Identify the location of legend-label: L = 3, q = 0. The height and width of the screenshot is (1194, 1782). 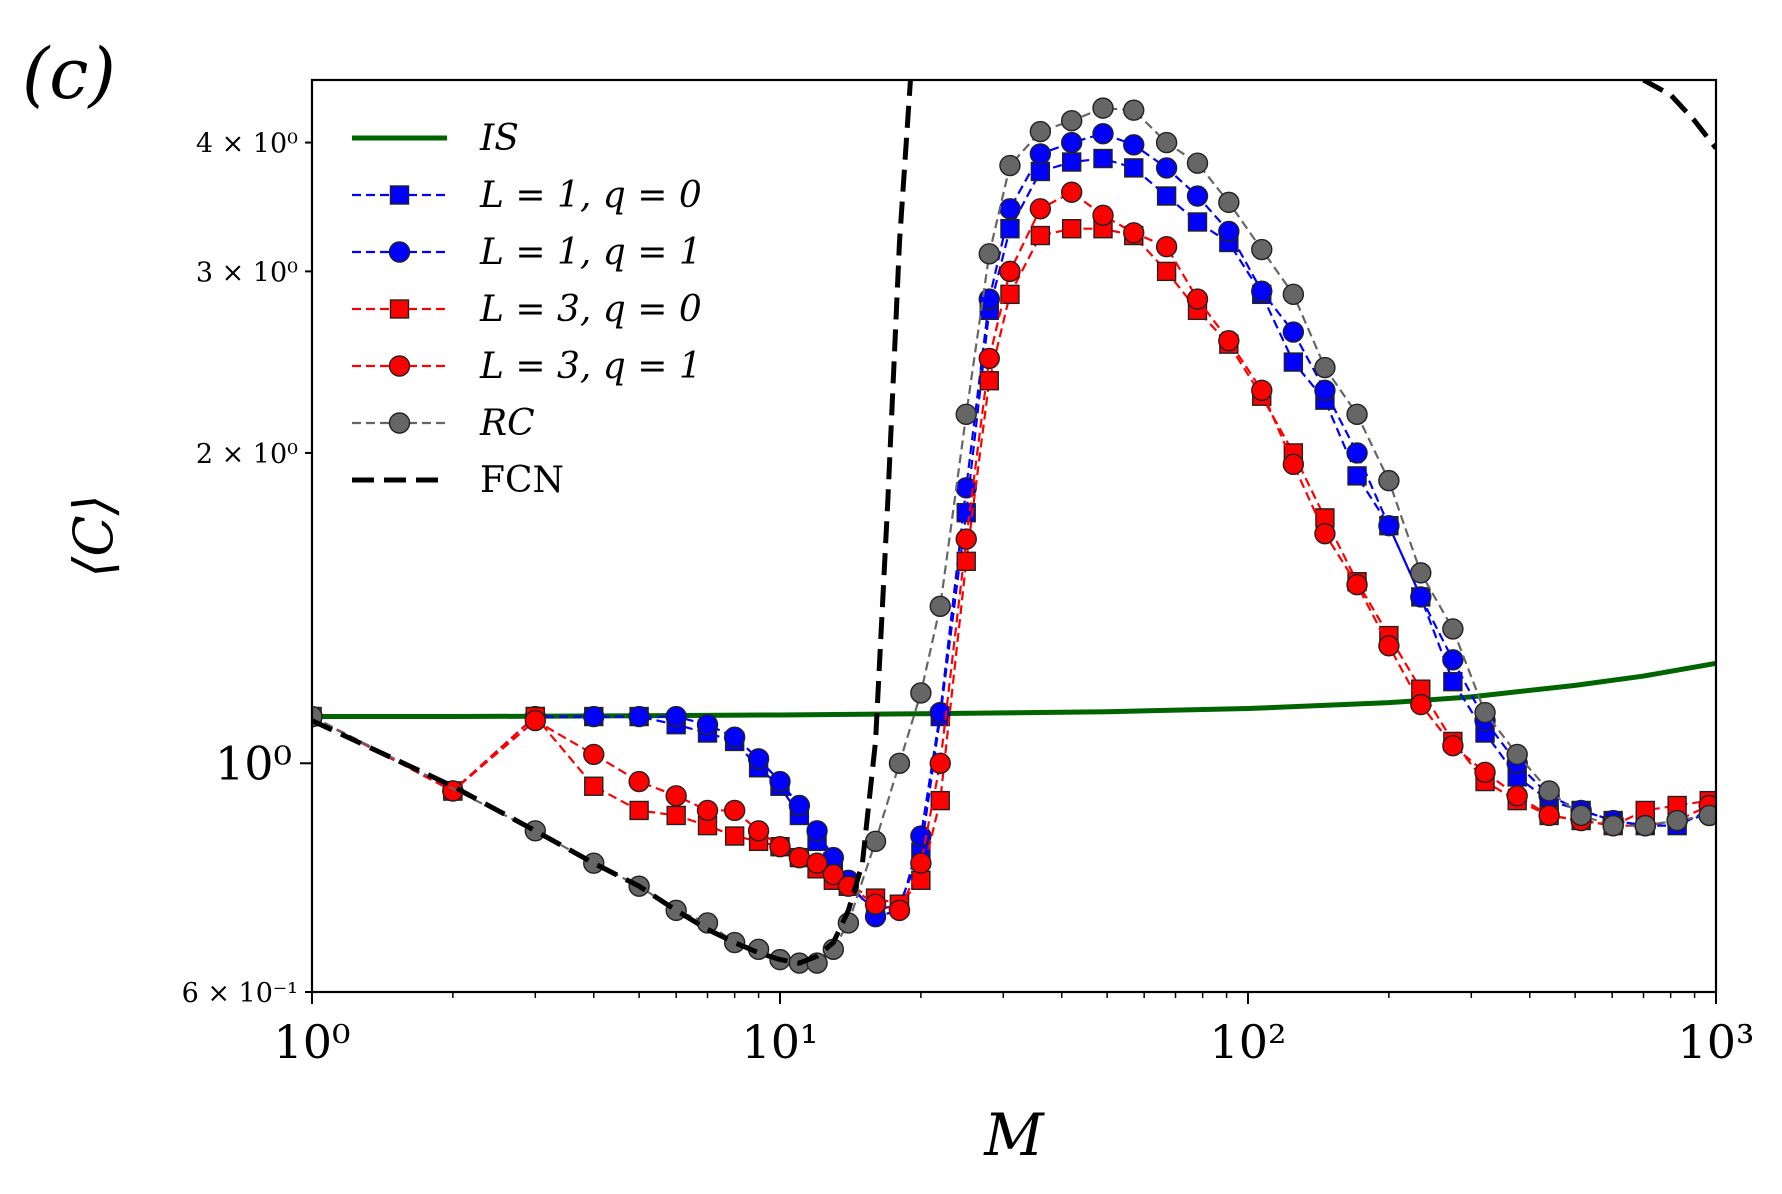
(590, 309).